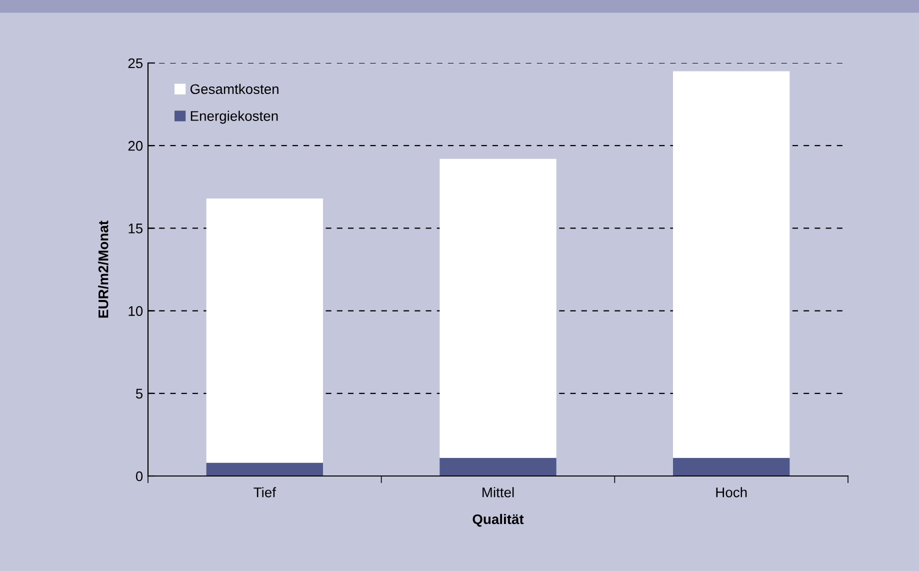 This screenshot has width=919, height=571. Describe the element at coordinates (135, 311) in the screenshot. I see `y-tick-label: 10` at that location.